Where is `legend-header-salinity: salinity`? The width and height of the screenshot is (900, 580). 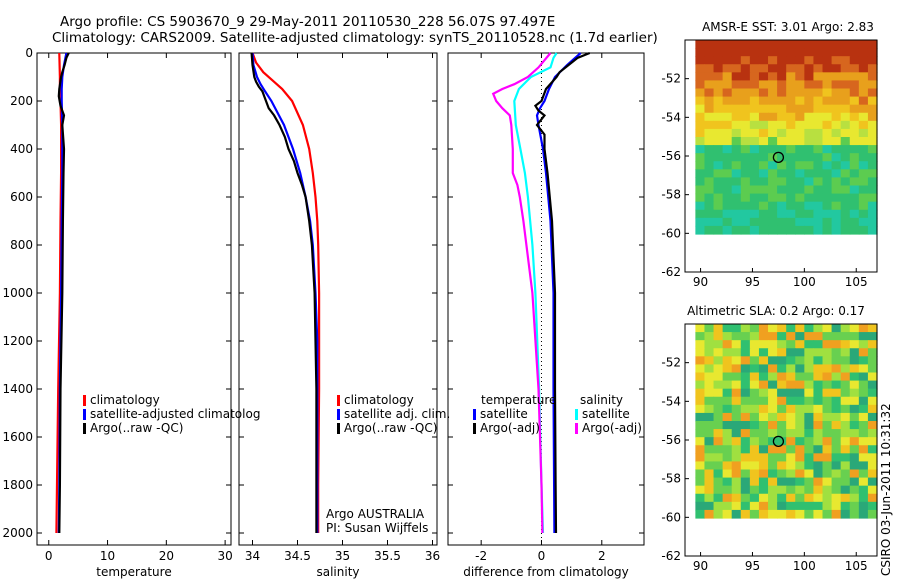
legend-header-salinity: salinity is located at coordinates (601, 400).